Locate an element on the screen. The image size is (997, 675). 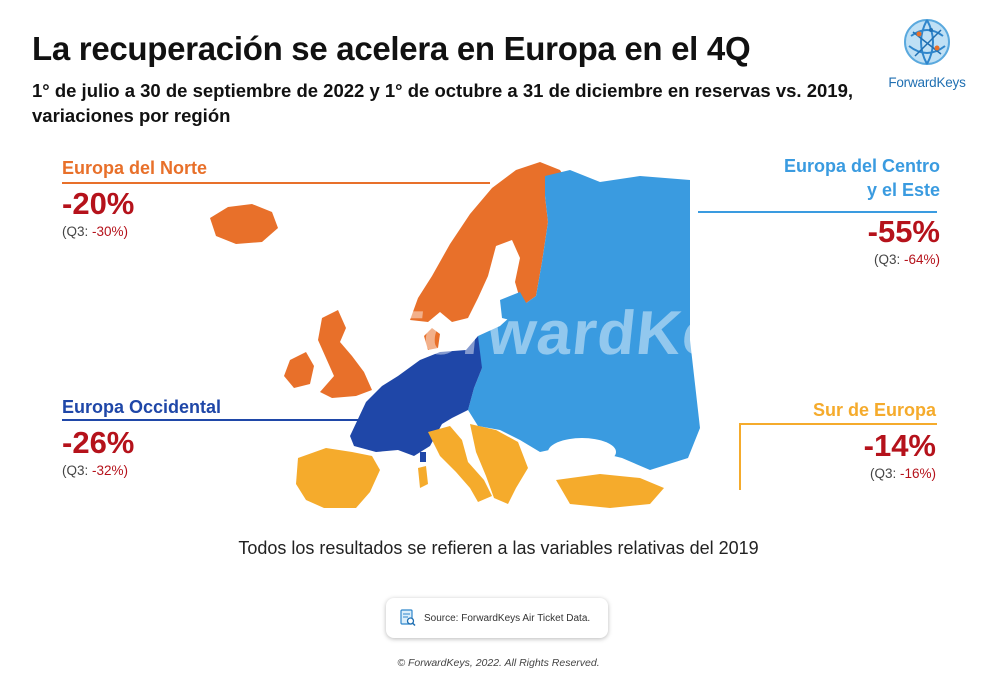
region-south-value: -14% is located at coordinates (899, 445).